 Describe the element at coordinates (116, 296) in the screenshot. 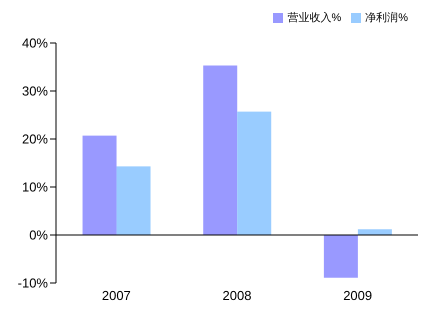

I see `x-tick-label: 2007` at that location.